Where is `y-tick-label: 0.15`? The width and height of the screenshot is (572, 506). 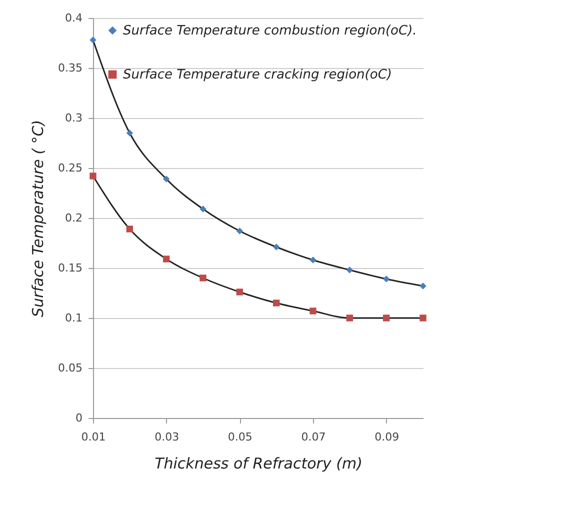
y-tick-label: 0.15 is located at coordinates (70, 268).